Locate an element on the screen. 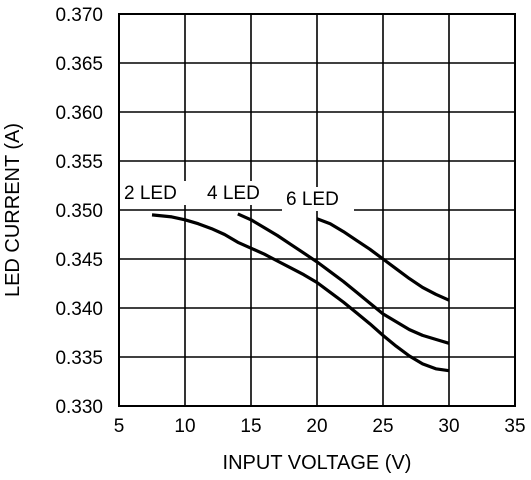 The width and height of the screenshot is (531, 480). series-label-layer: 2 LED 4 LED 6 LED is located at coordinates (237, 196).